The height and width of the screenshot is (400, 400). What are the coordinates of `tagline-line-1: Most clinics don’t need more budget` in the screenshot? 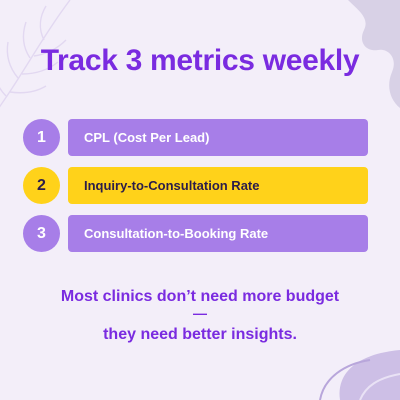 It's located at (200, 296).